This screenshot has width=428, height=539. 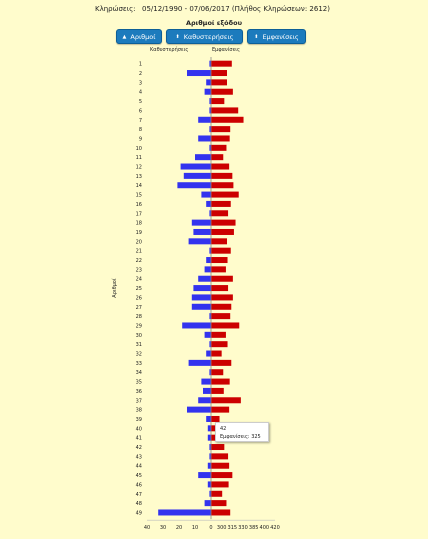 I want to click on category-tick-label: 35, so click(x=139, y=383).